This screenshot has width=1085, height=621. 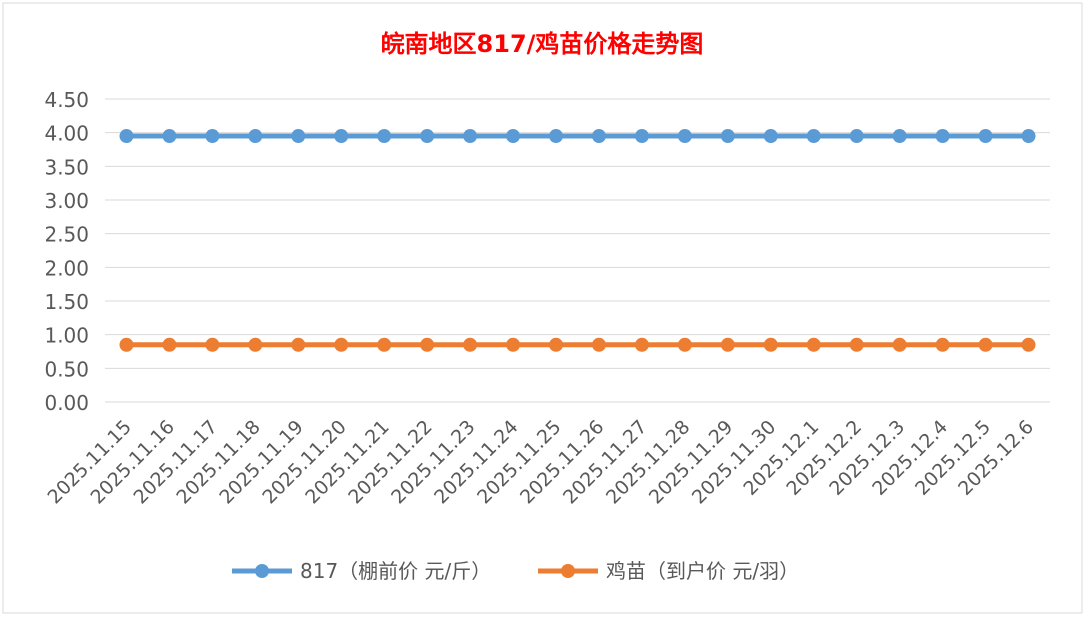 I want to click on y-tick-label: 4.00, so click(x=66, y=134).